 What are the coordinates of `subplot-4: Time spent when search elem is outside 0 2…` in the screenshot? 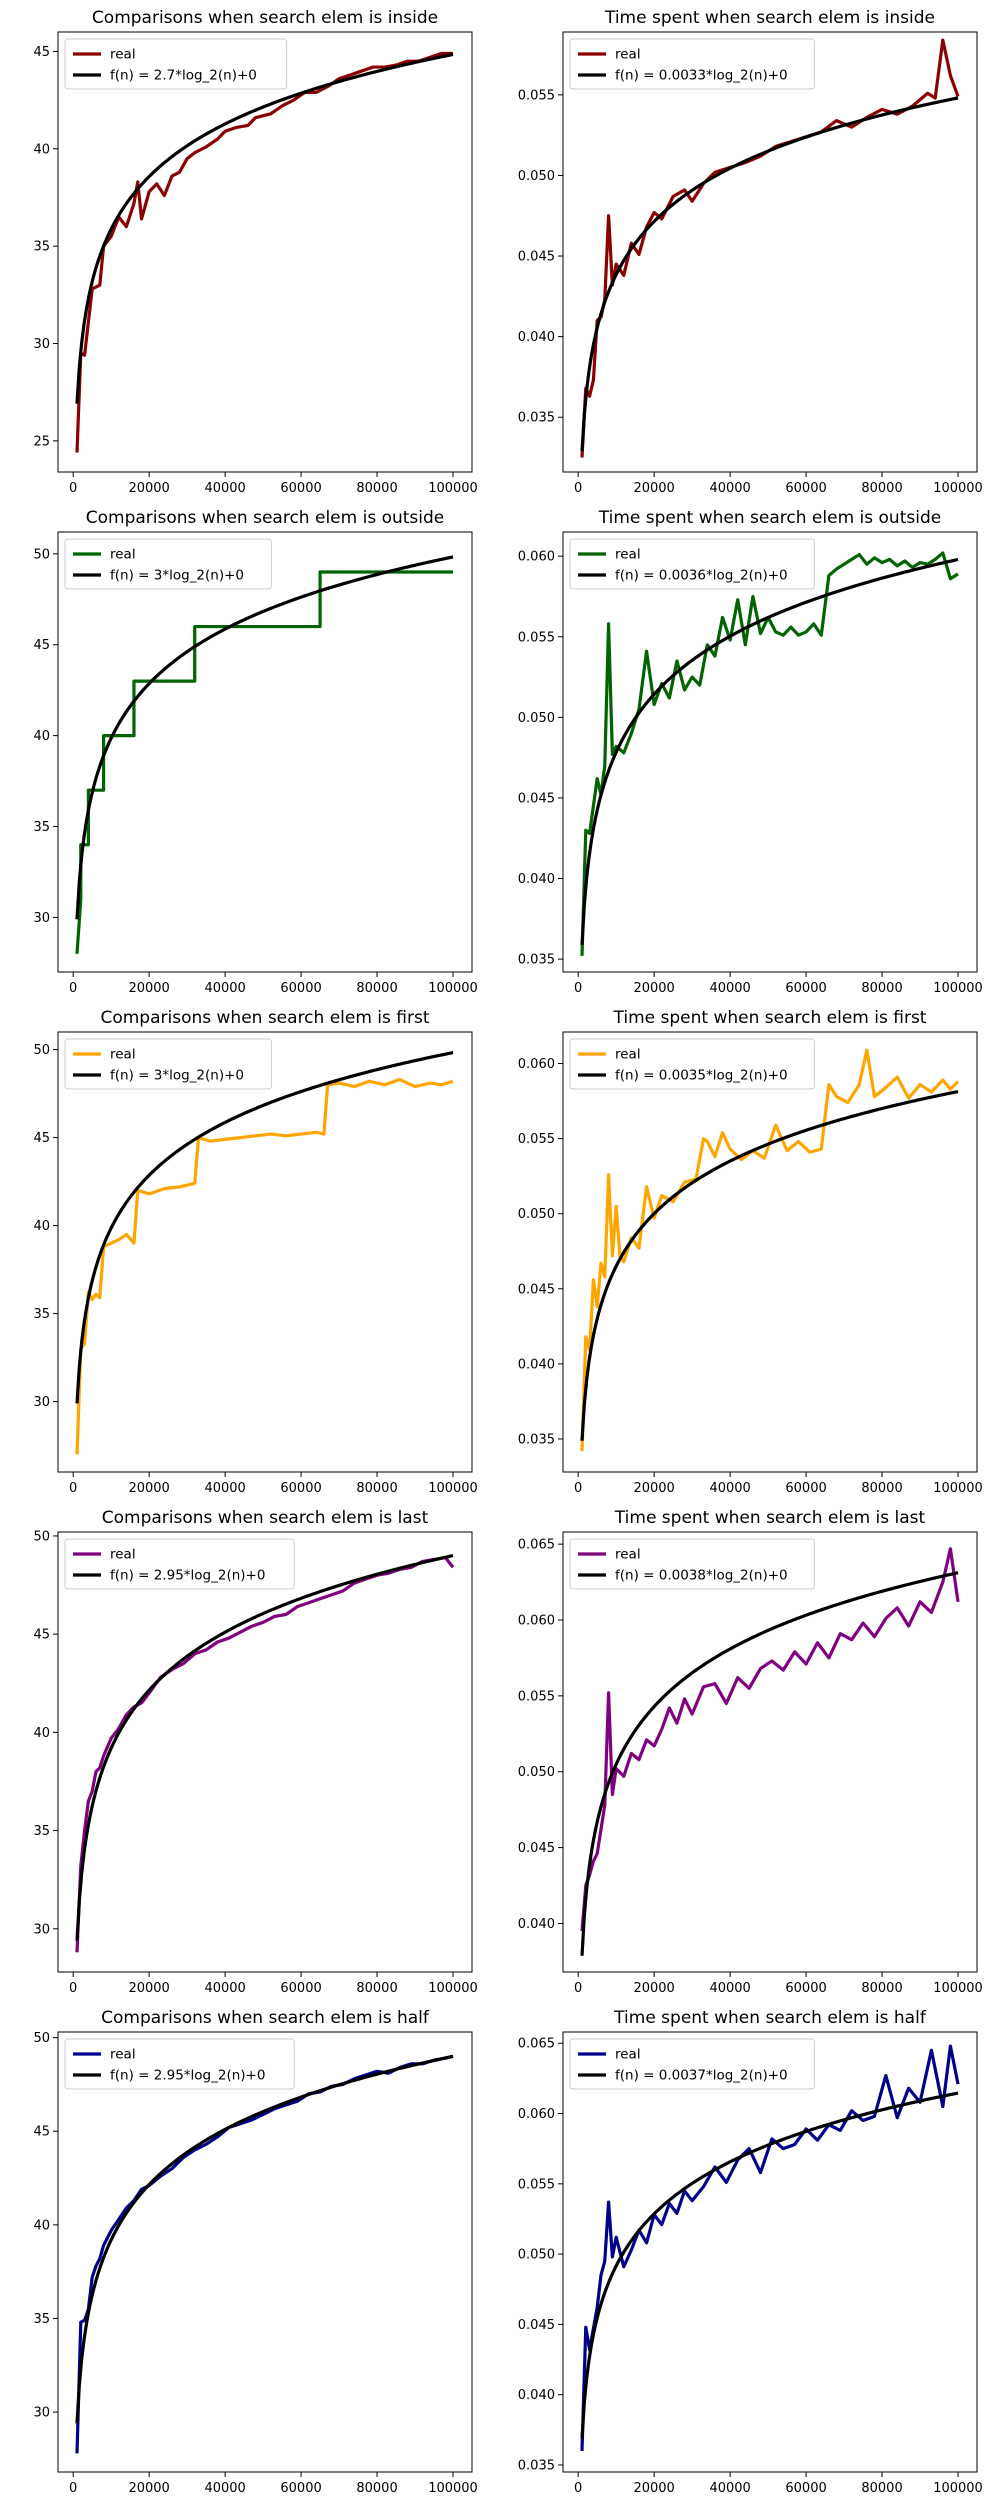 It's located at (750, 752).